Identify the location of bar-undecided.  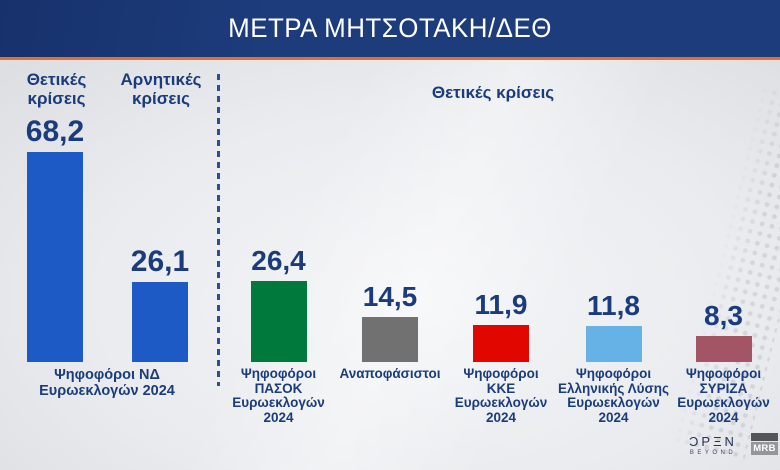
(390, 339).